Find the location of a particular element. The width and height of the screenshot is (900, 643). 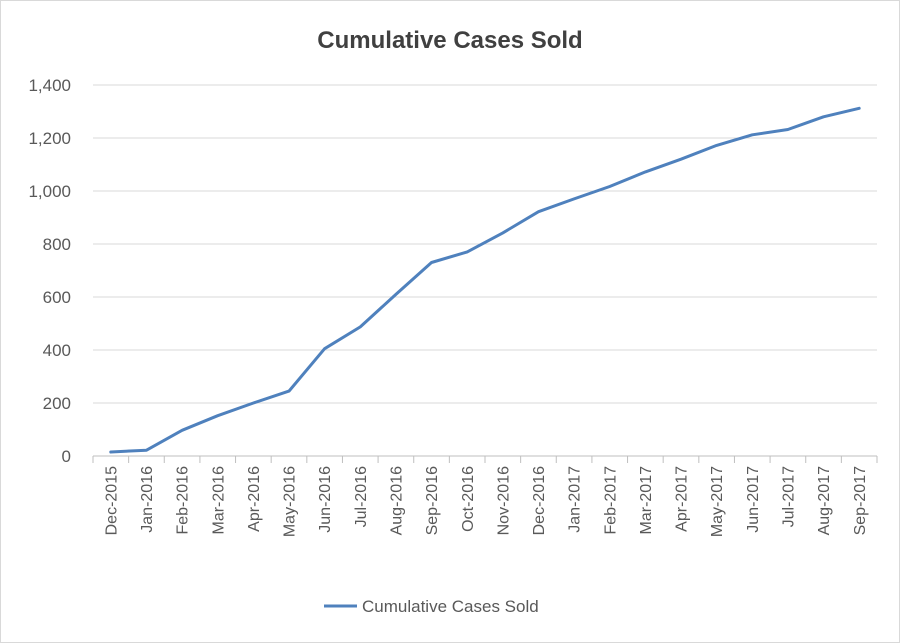

x-tick-label: Jul-2017 is located at coordinates (789, 496).